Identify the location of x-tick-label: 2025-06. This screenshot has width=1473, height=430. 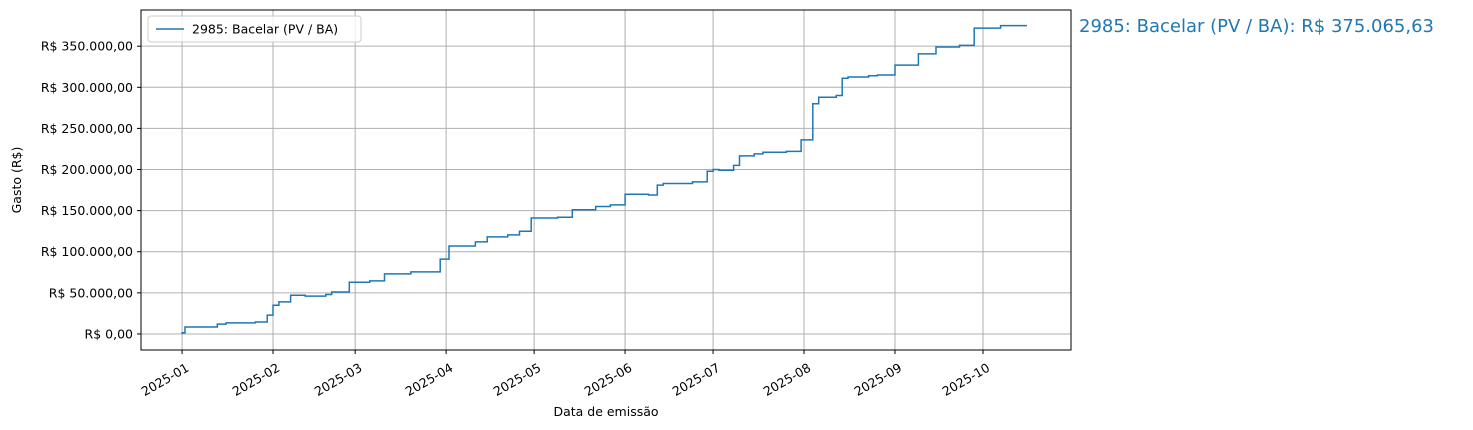
(608, 379).